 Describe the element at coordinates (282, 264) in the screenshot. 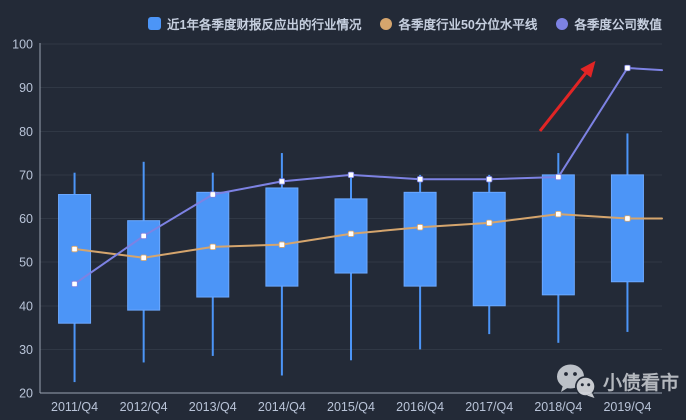

I see `candle-2014-q4` at that location.